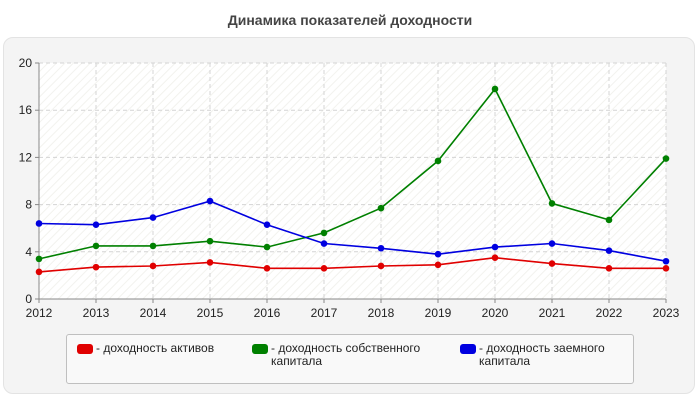  Describe the element at coordinates (26, 110) in the screenshot. I see `y-tick-label: 16` at that location.